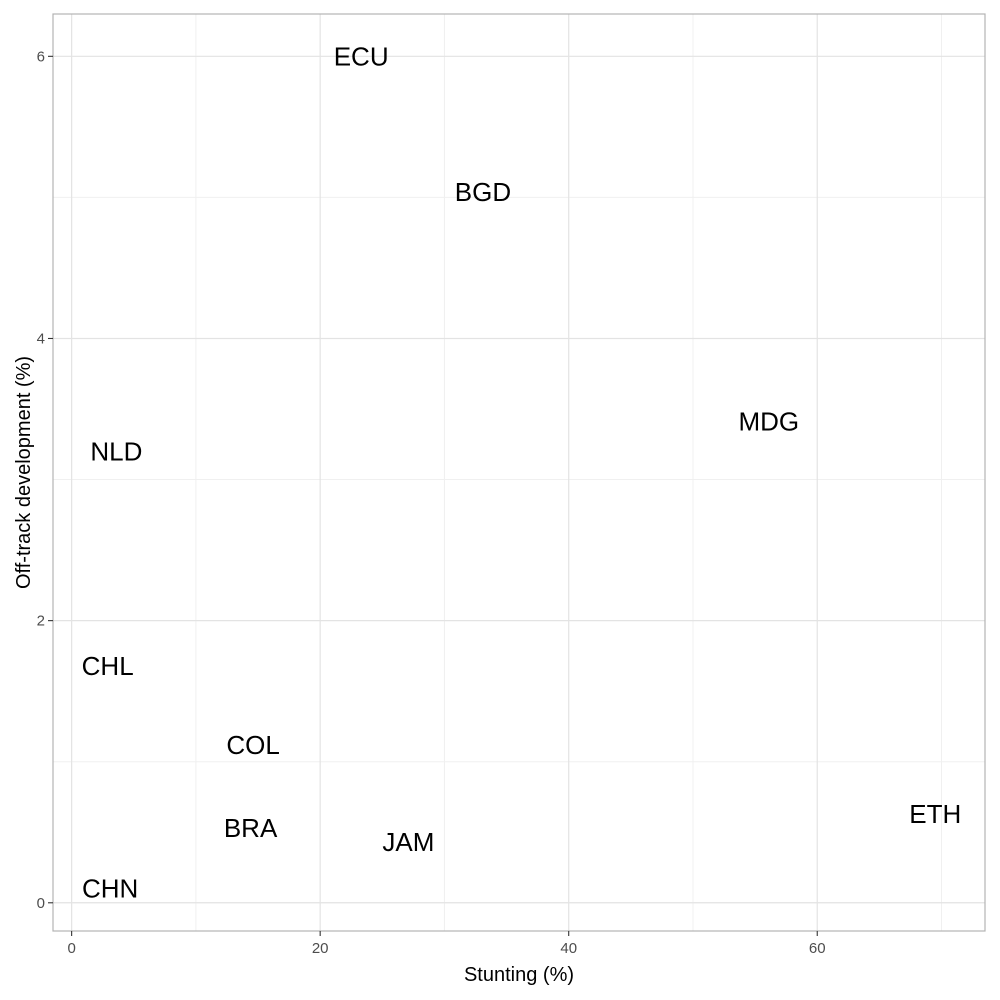 The width and height of the screenshot is (1000, 1000). What do you see at coordinates (41, 903) in the screenshot?
I see `y-tick-label: 0` at bounding box center [41, 903].